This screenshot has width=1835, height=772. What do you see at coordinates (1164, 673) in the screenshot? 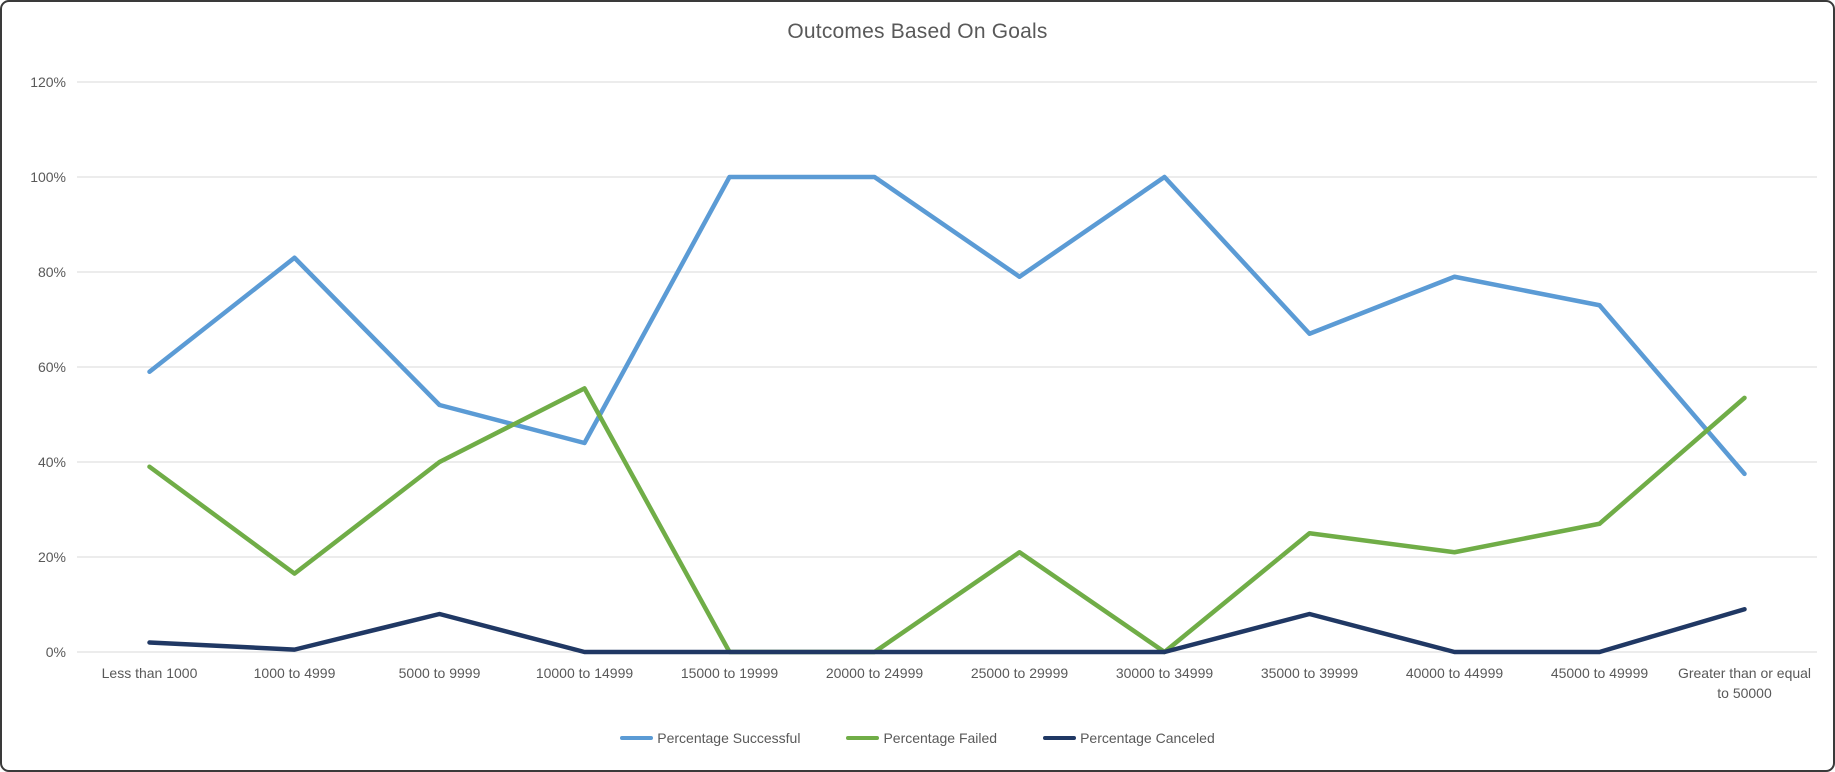
I see `x-axis-label: 30000 to 34999` at bounding box center [1164, 673].